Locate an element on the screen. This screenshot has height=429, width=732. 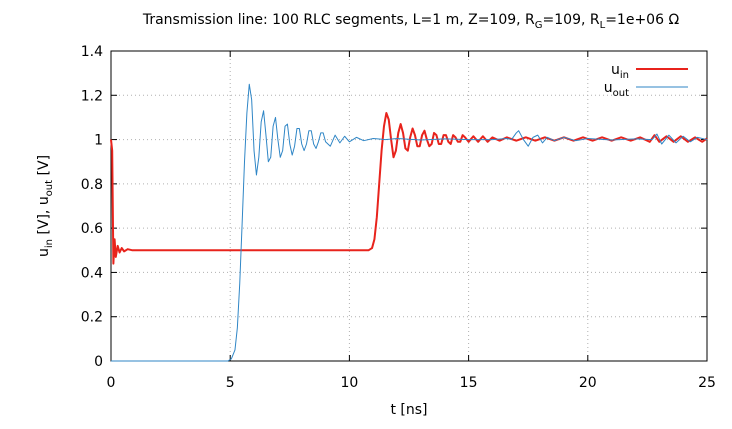
x-tick-label: 5 is located at coordinates (230, 383).